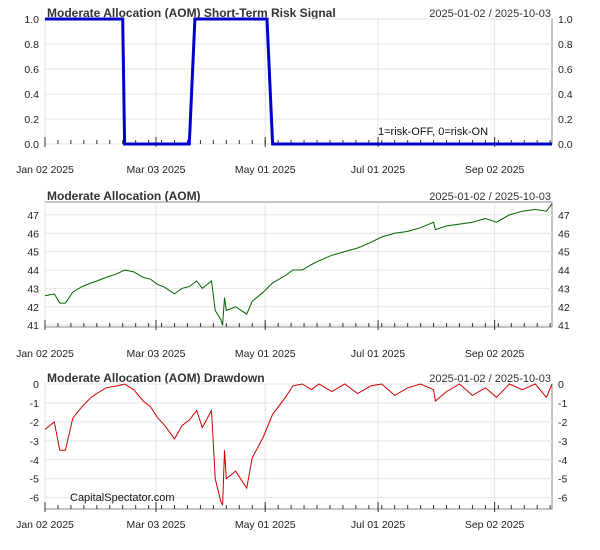 This screenshot has width=600, height=550. What do you see at coordinates (31, 82) in the screenshot?
I see `y-axis-left: 0.0 0.2 0.4 0.6 0.8 1.0` at bounding box center [31, 82].